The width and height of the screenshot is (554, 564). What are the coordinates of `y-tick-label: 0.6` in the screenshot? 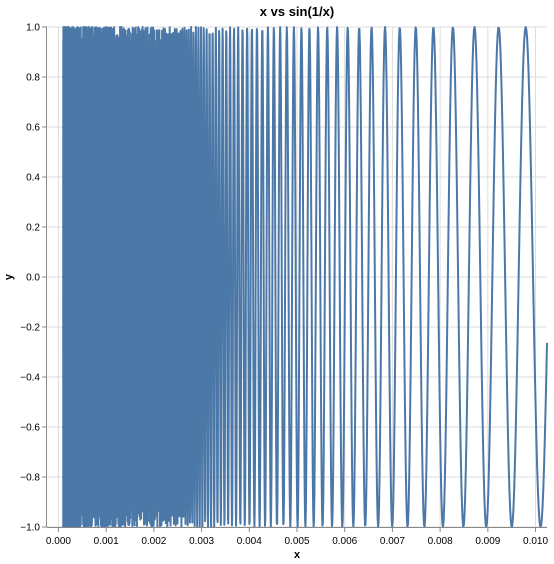 It's located at (33, 128).